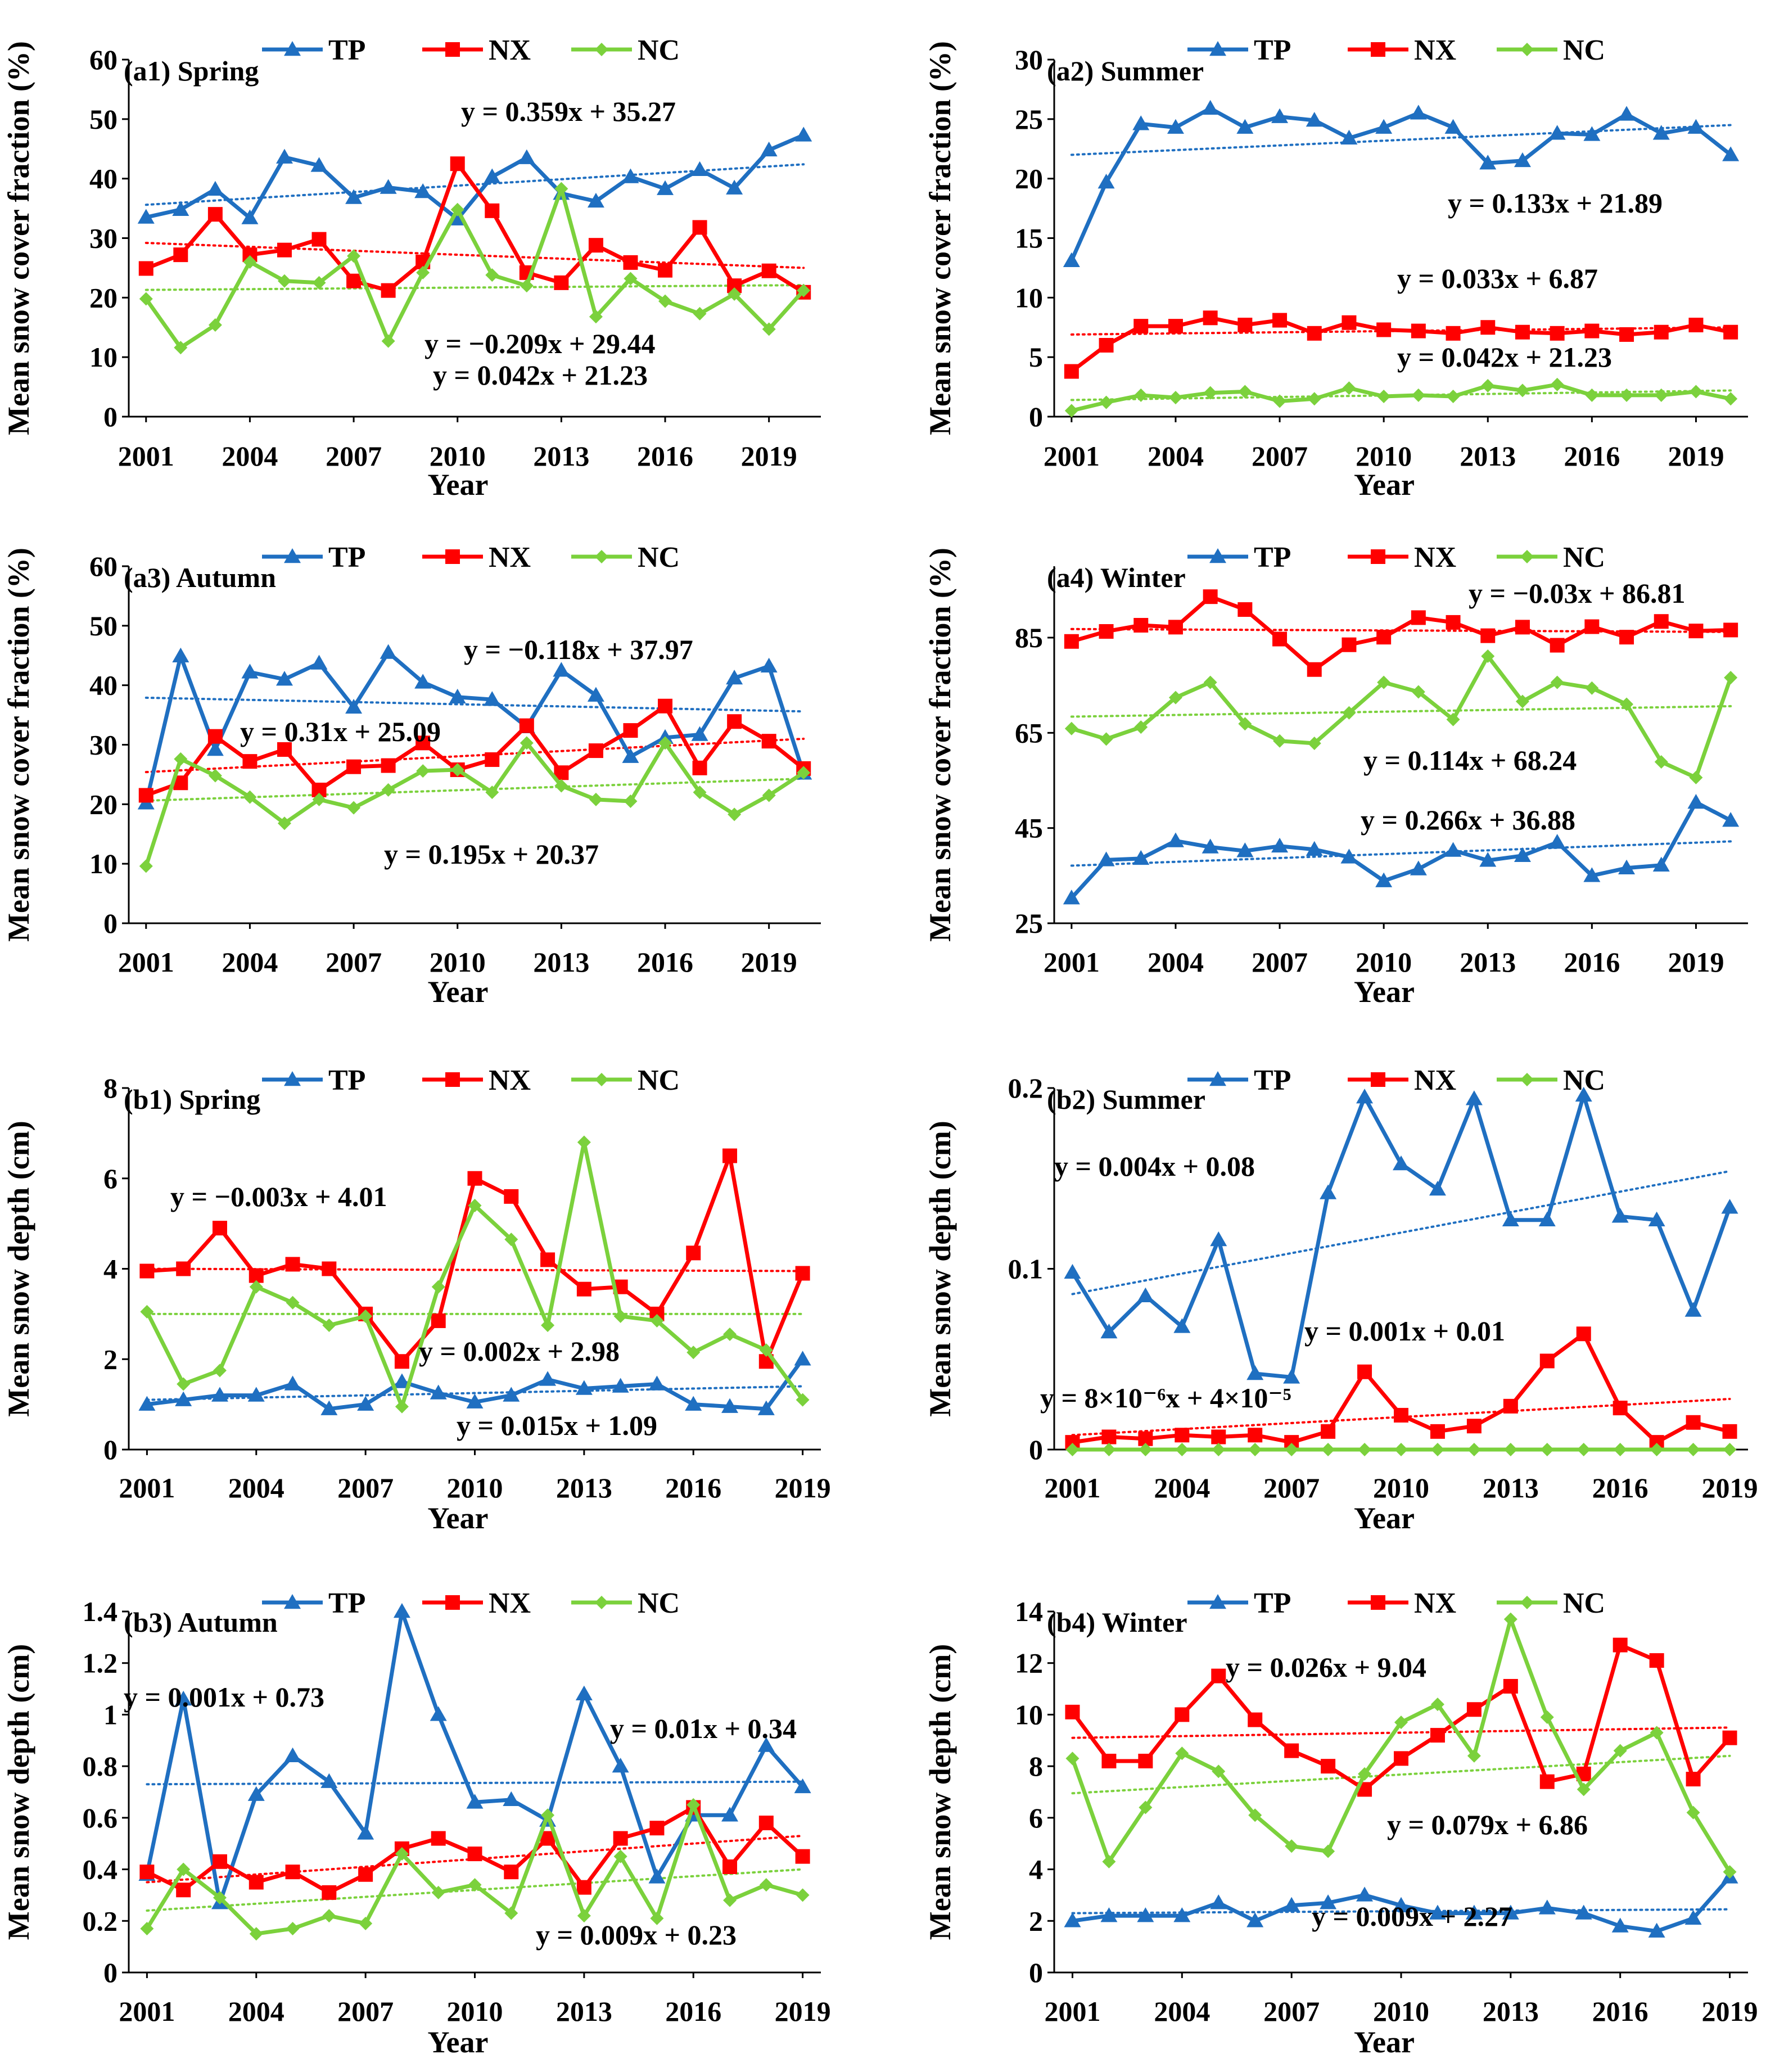 The width and height of the screenshot is (1775, 2072). Describe the element at coordinates (293, 1601) in the screenshot. I see `legend-marker-tp` at that location.